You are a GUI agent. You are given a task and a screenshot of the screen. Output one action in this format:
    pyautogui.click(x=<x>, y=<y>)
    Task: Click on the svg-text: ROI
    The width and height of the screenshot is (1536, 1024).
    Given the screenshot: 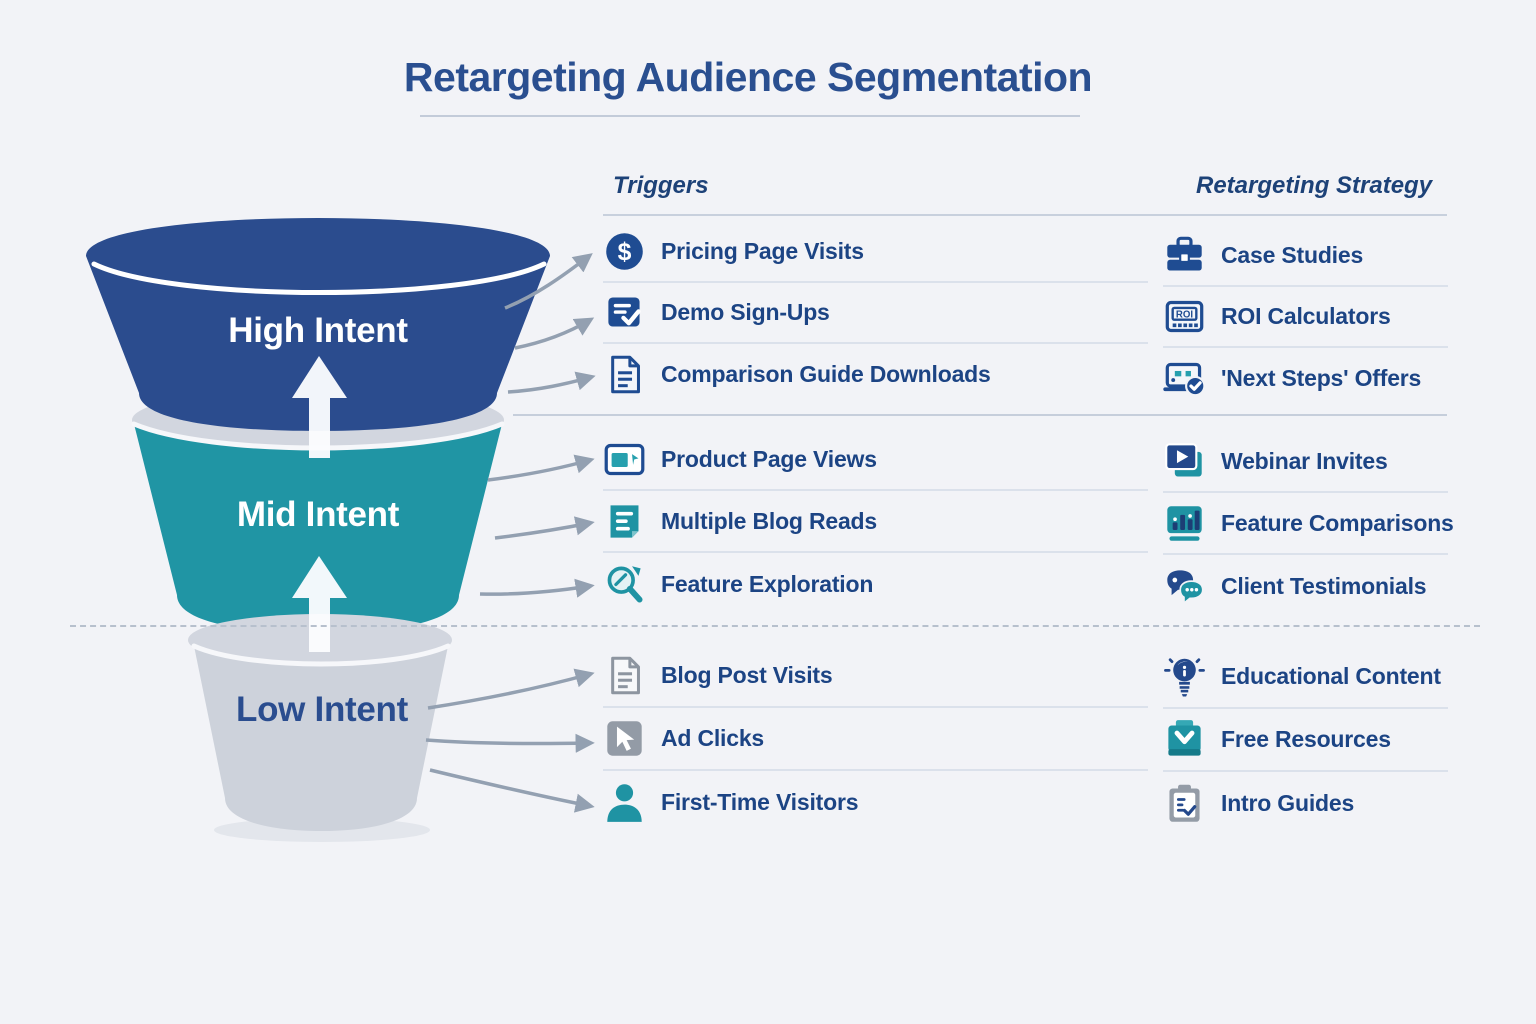 What is the action you would take?
    pyautogui.click(x=1184, y=315)
    